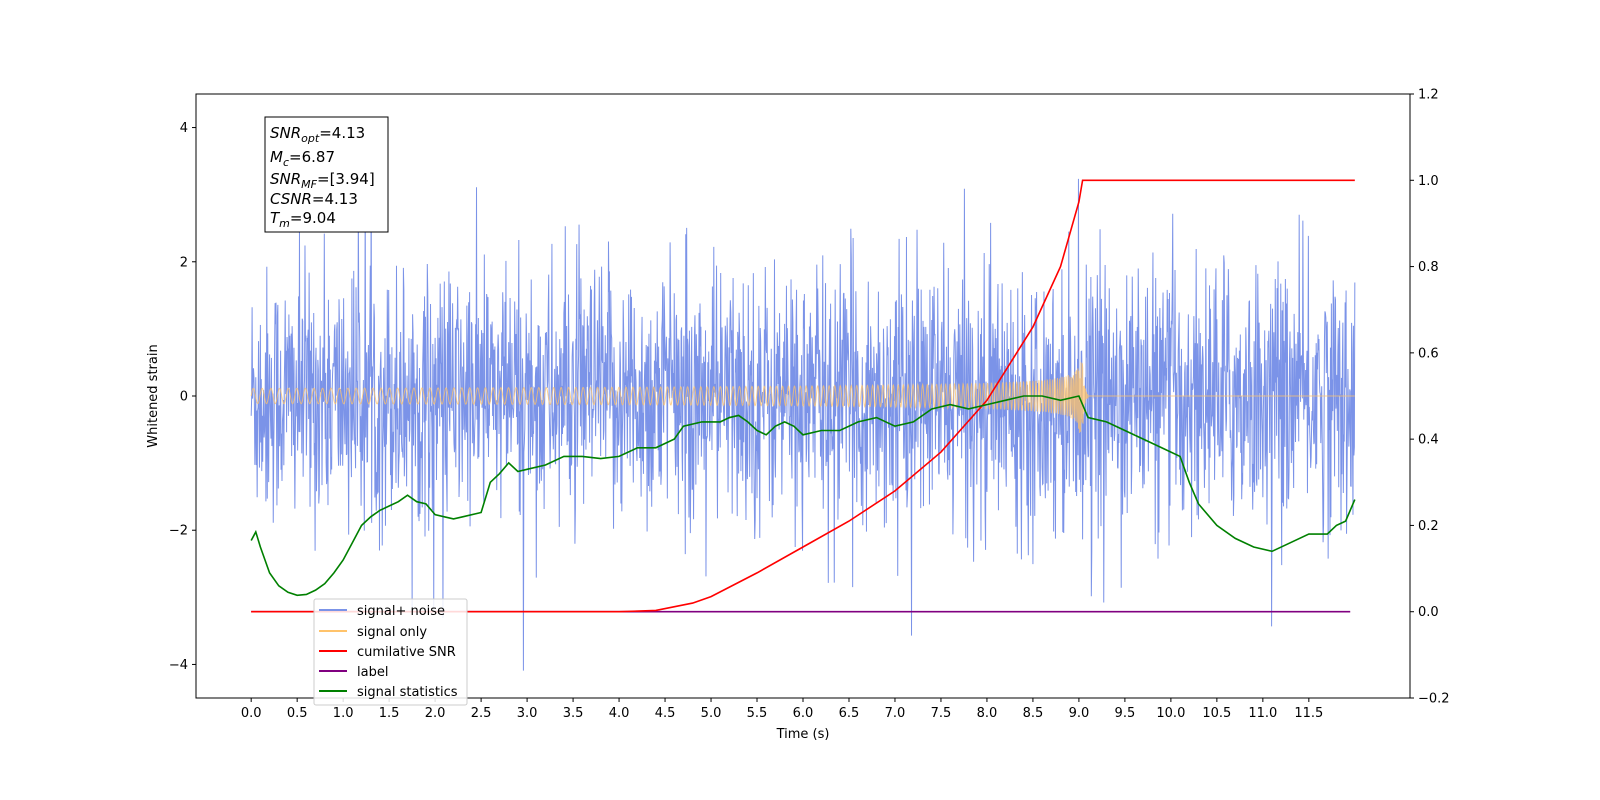  Describe the element at coordinates (184, 128) in the screenshot. I see `y-tick-label-left: 4` at that location.